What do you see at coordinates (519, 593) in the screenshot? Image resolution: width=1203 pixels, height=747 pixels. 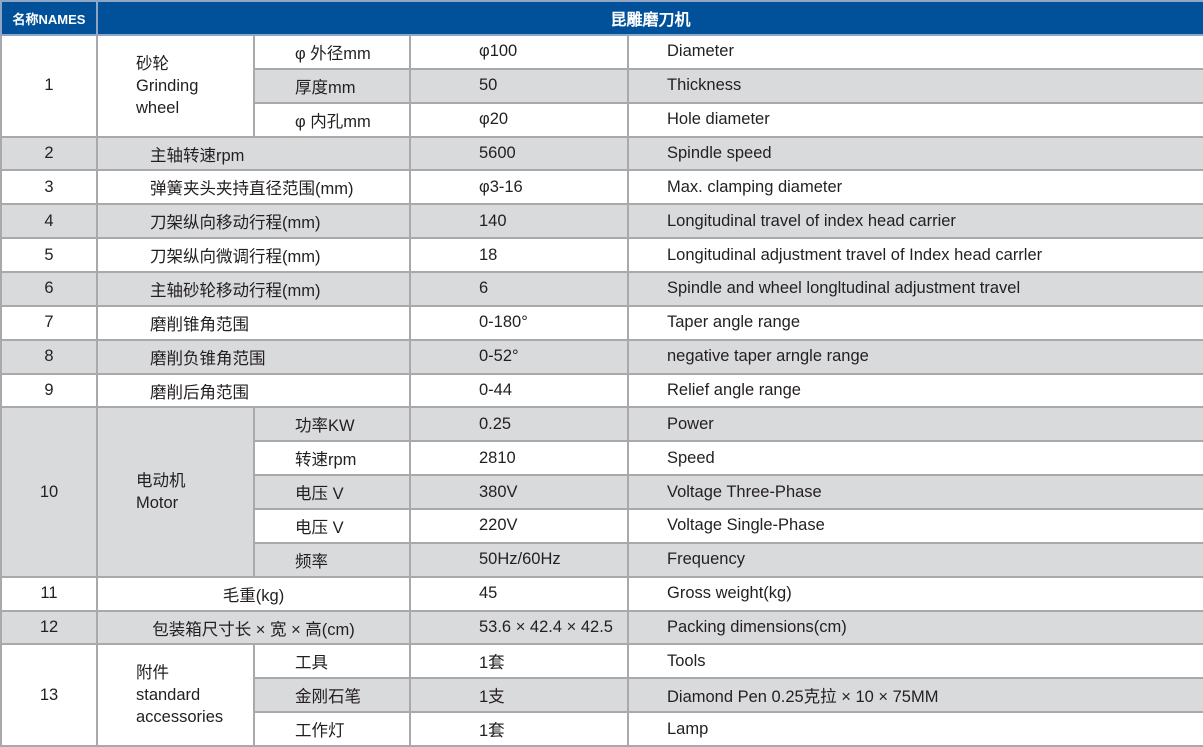 I see `param-value: 45` at bounding box center [519, 593].